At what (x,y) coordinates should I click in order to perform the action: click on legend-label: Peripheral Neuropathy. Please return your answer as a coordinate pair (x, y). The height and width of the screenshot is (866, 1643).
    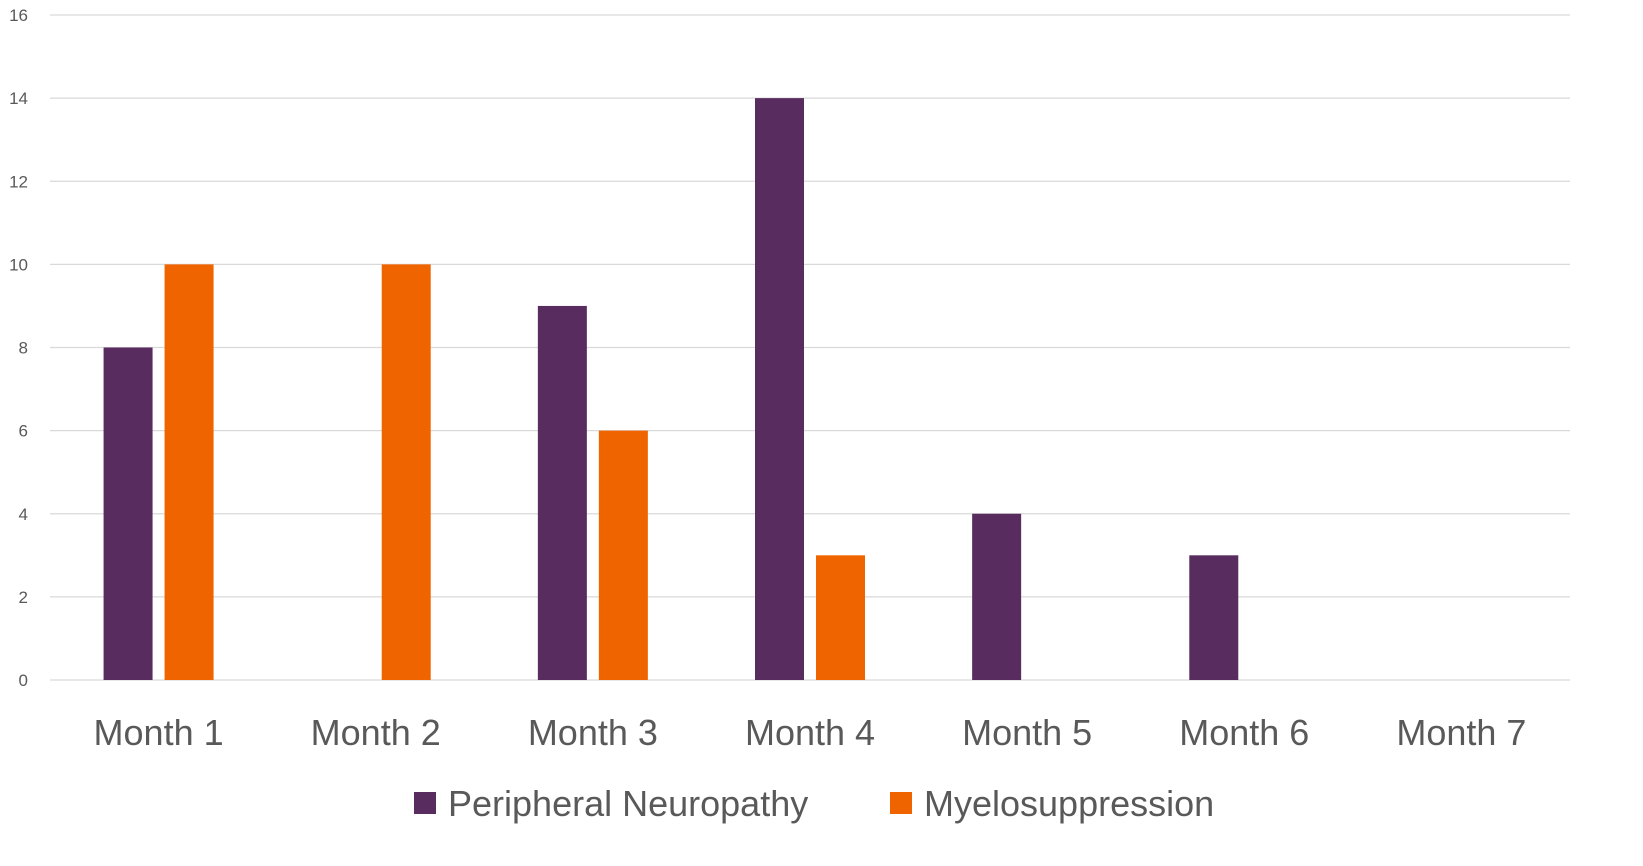
    Looking at the image, I should click on (628, 803).